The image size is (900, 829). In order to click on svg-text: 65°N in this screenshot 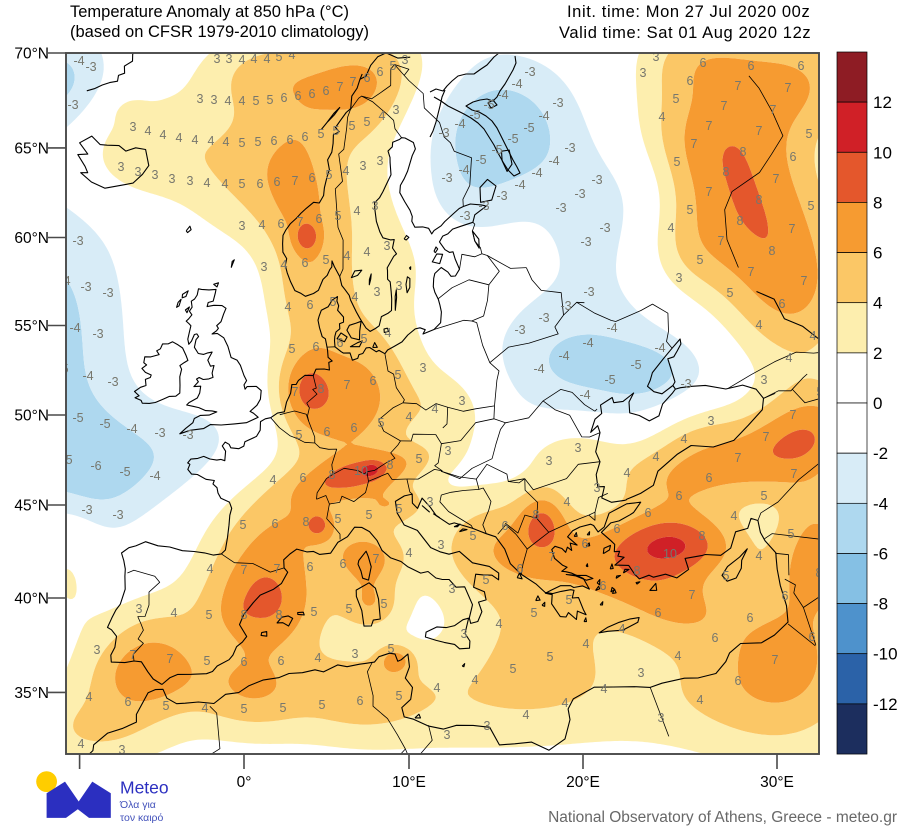, I will do `click(31, 148)`.